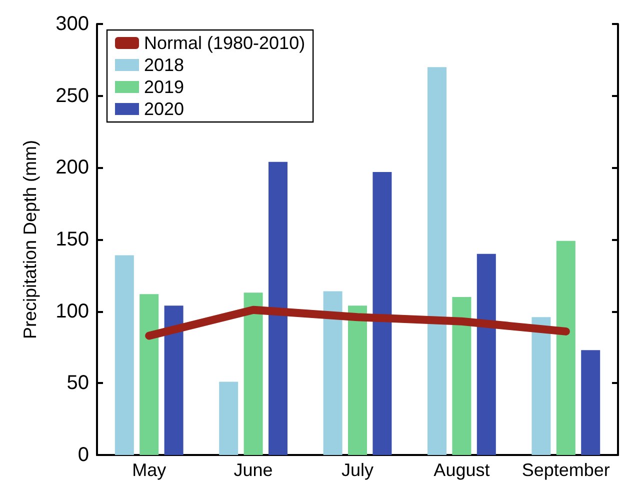 The image size is (634, 485). What do you see at coordinates (164, 87) in the screenshot?
I see `legend-label: 2019` at bounding box center [164, 87].